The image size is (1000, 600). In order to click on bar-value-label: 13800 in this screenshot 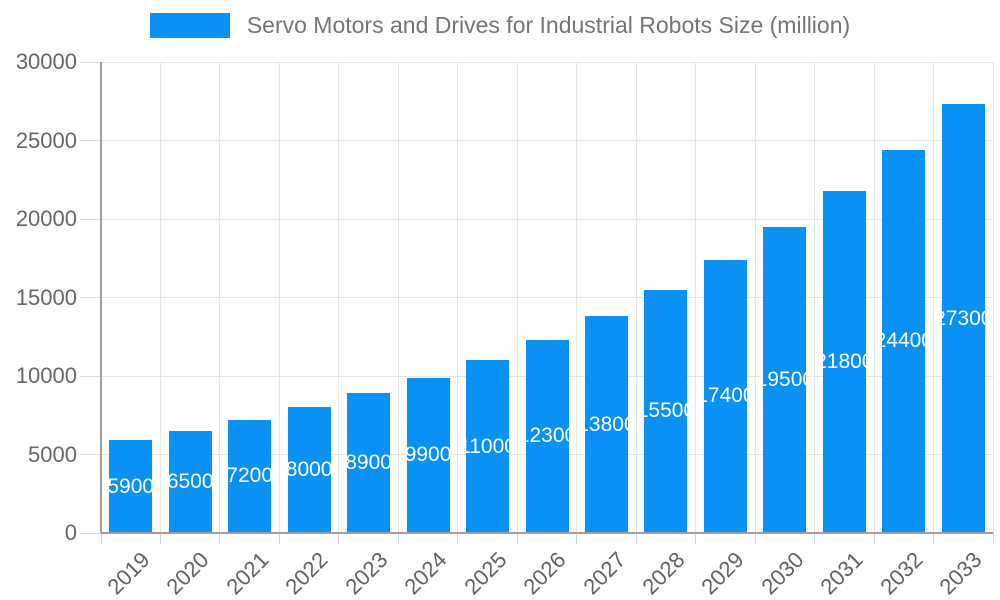, I will do `click(606, 424)`.